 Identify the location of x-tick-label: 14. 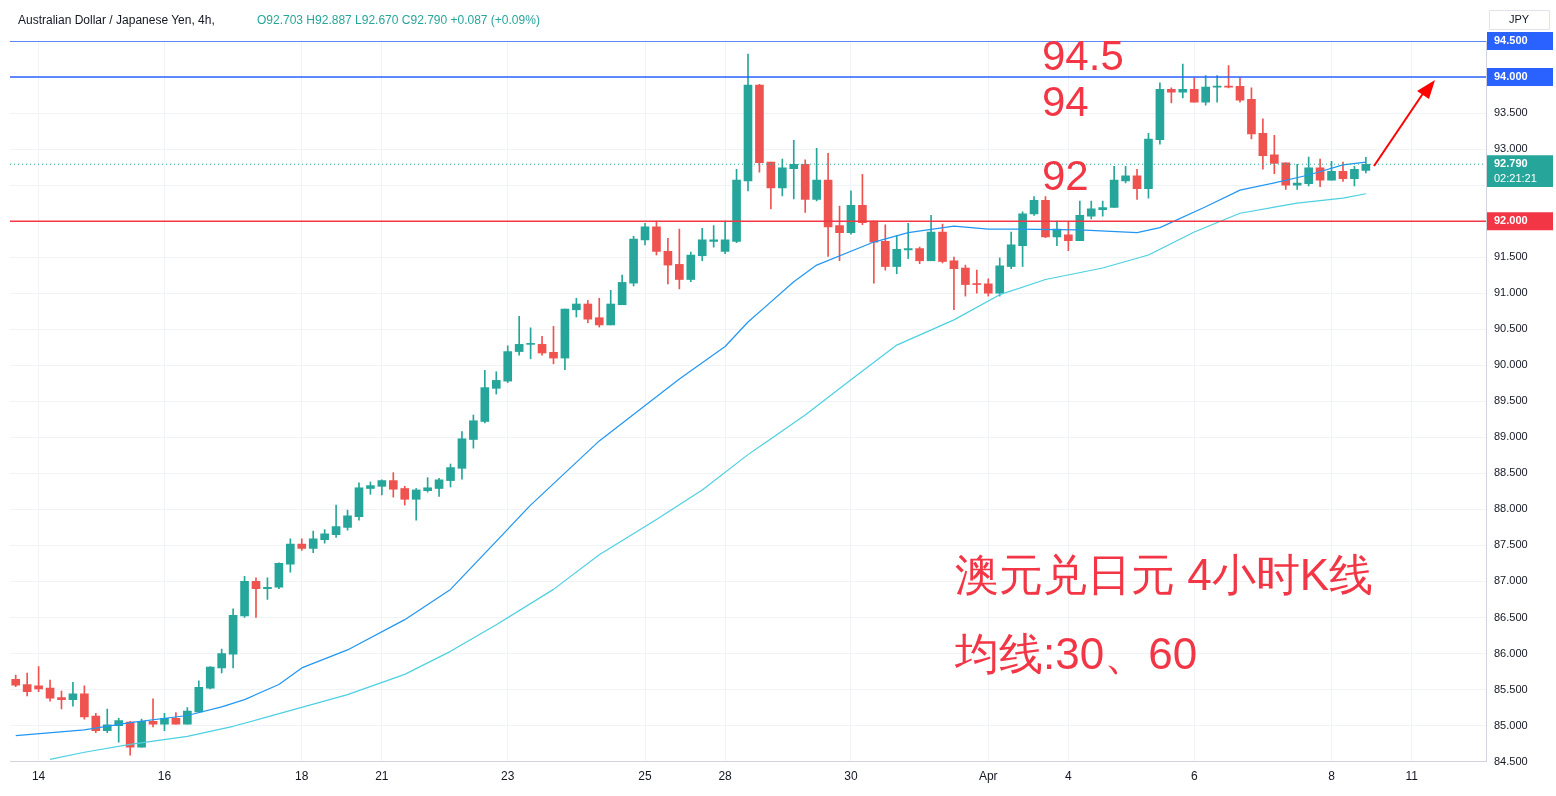
(38, 776).